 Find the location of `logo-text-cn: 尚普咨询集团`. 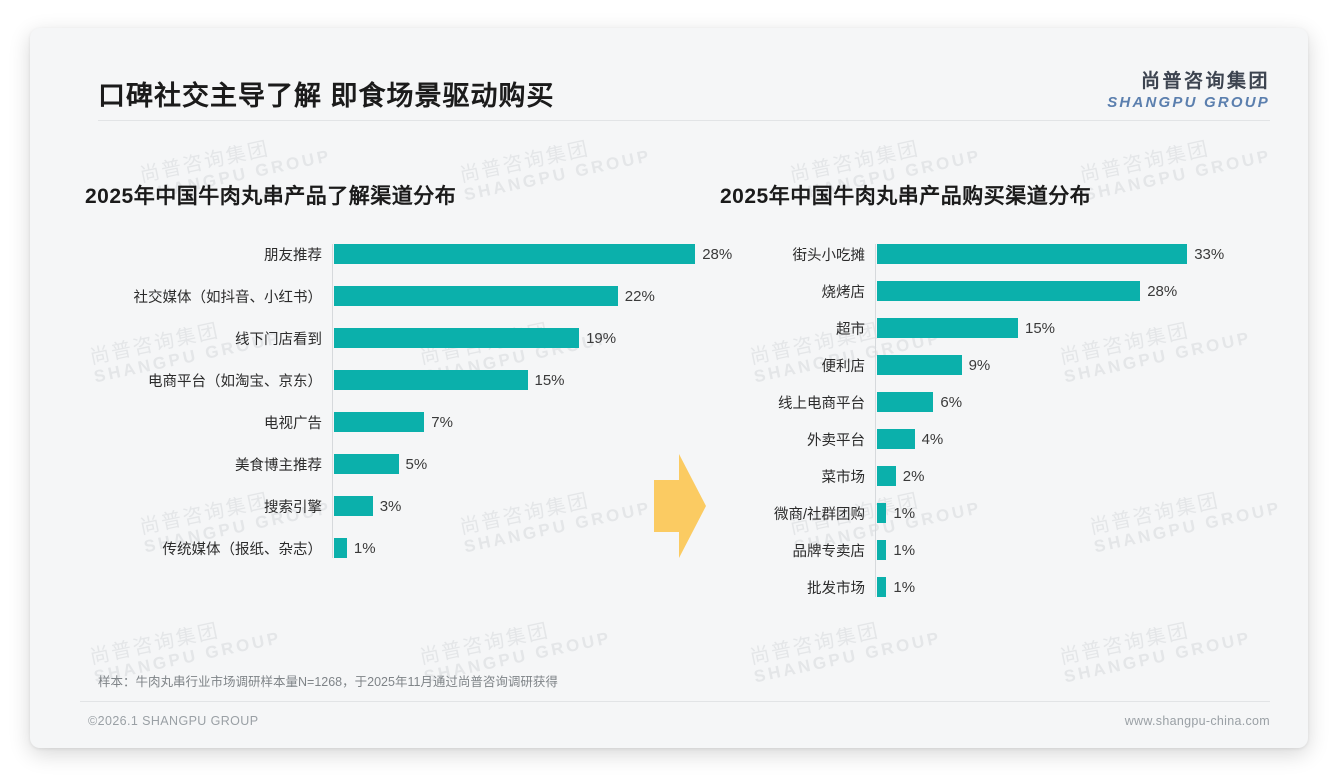

logo-text-cn: 尚普咨询集团 is located at coordinates (1205, 81).